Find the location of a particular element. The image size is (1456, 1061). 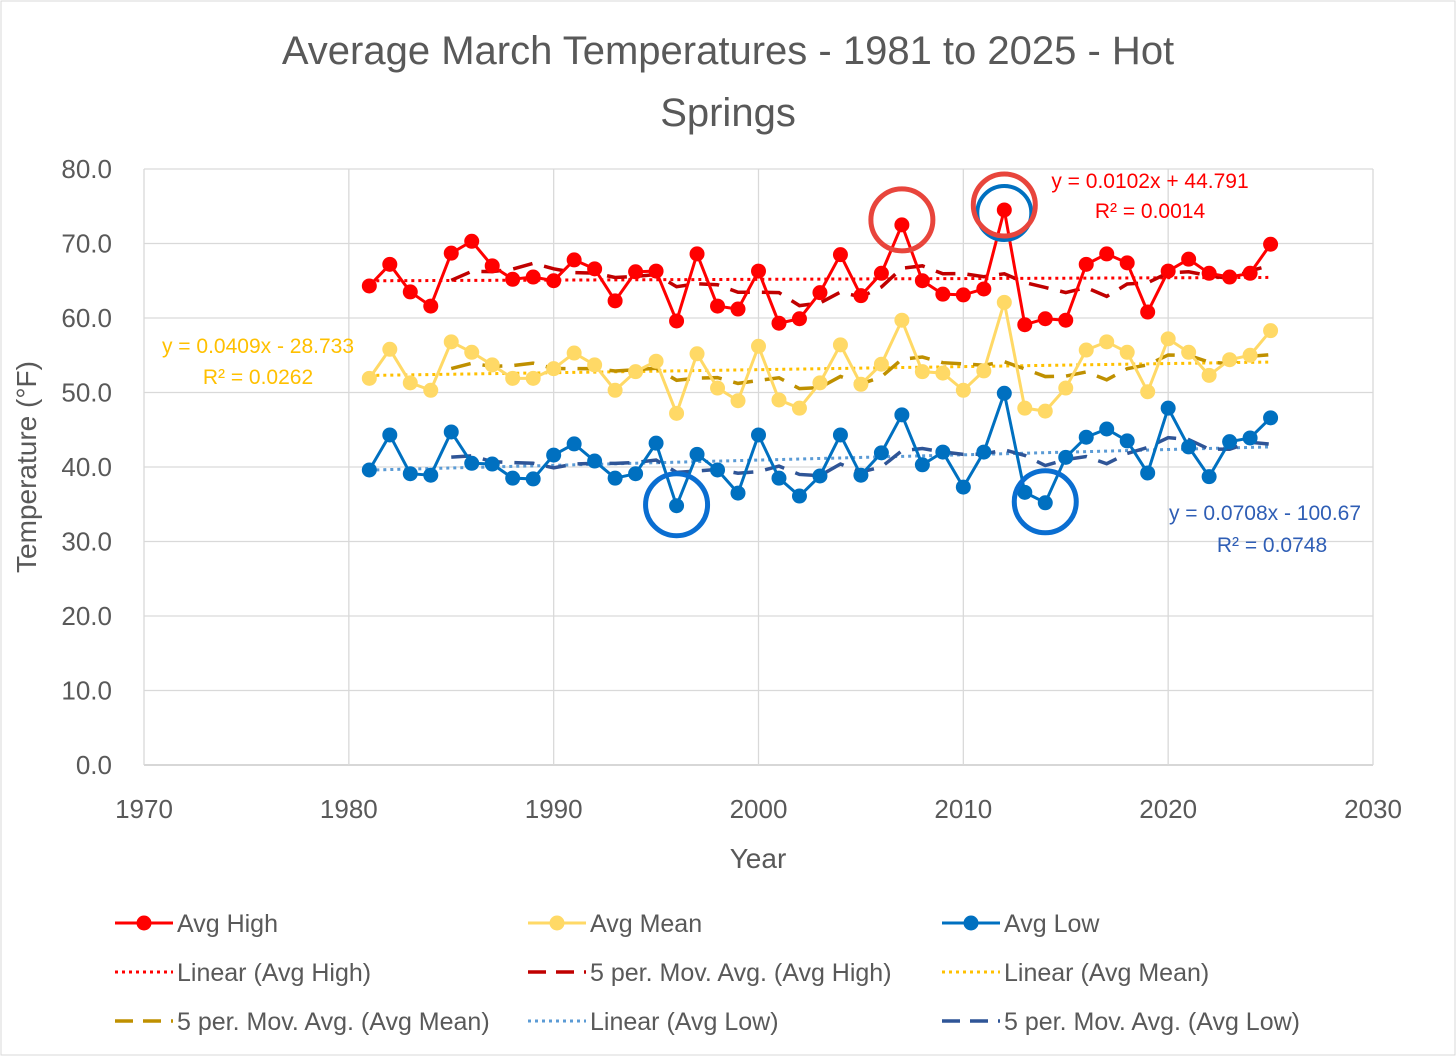

y-tick-label: 20.0 is located at coordinates (86, 616).